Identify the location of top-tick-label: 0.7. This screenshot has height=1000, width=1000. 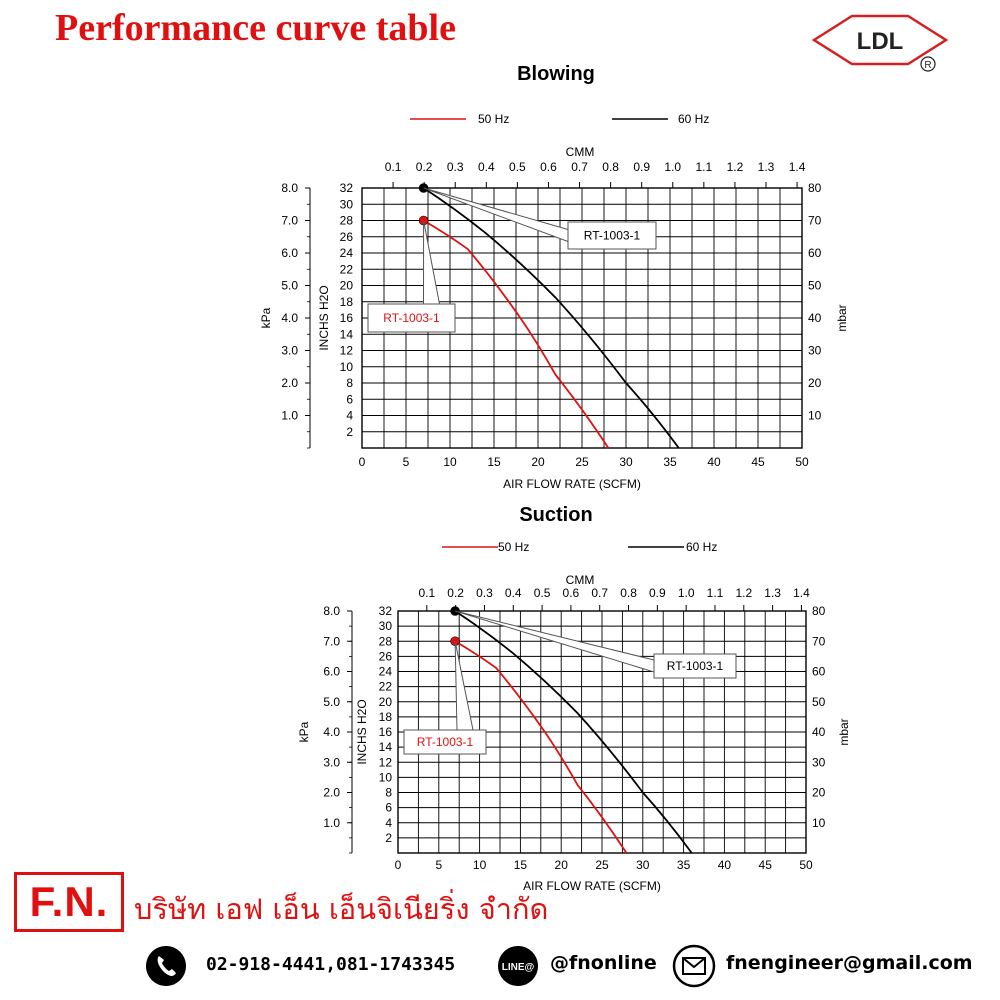
(579, 167).